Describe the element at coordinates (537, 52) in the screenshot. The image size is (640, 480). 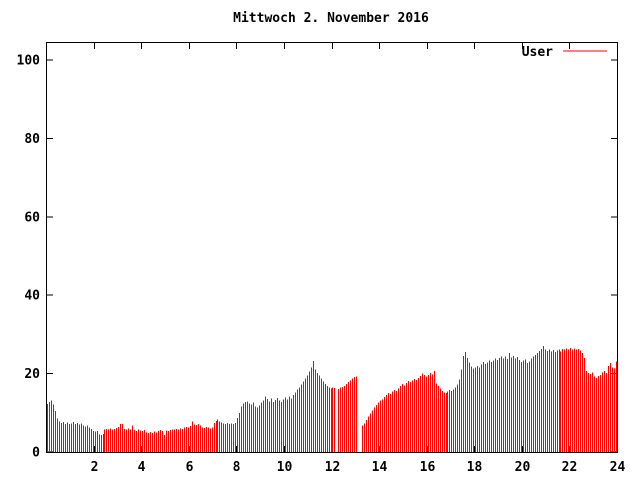
I see `legend-label-user: User` at that location.